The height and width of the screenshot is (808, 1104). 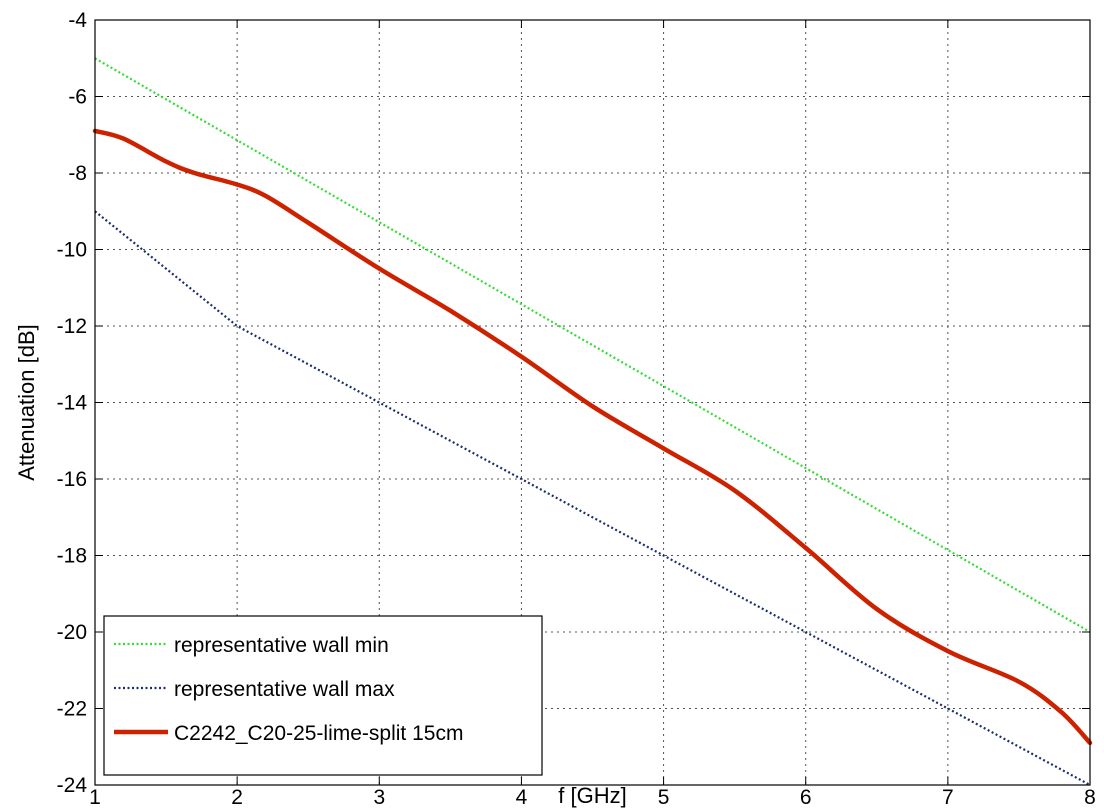 I want to click on y-tick-label: -22, so click(x=72, y=709).